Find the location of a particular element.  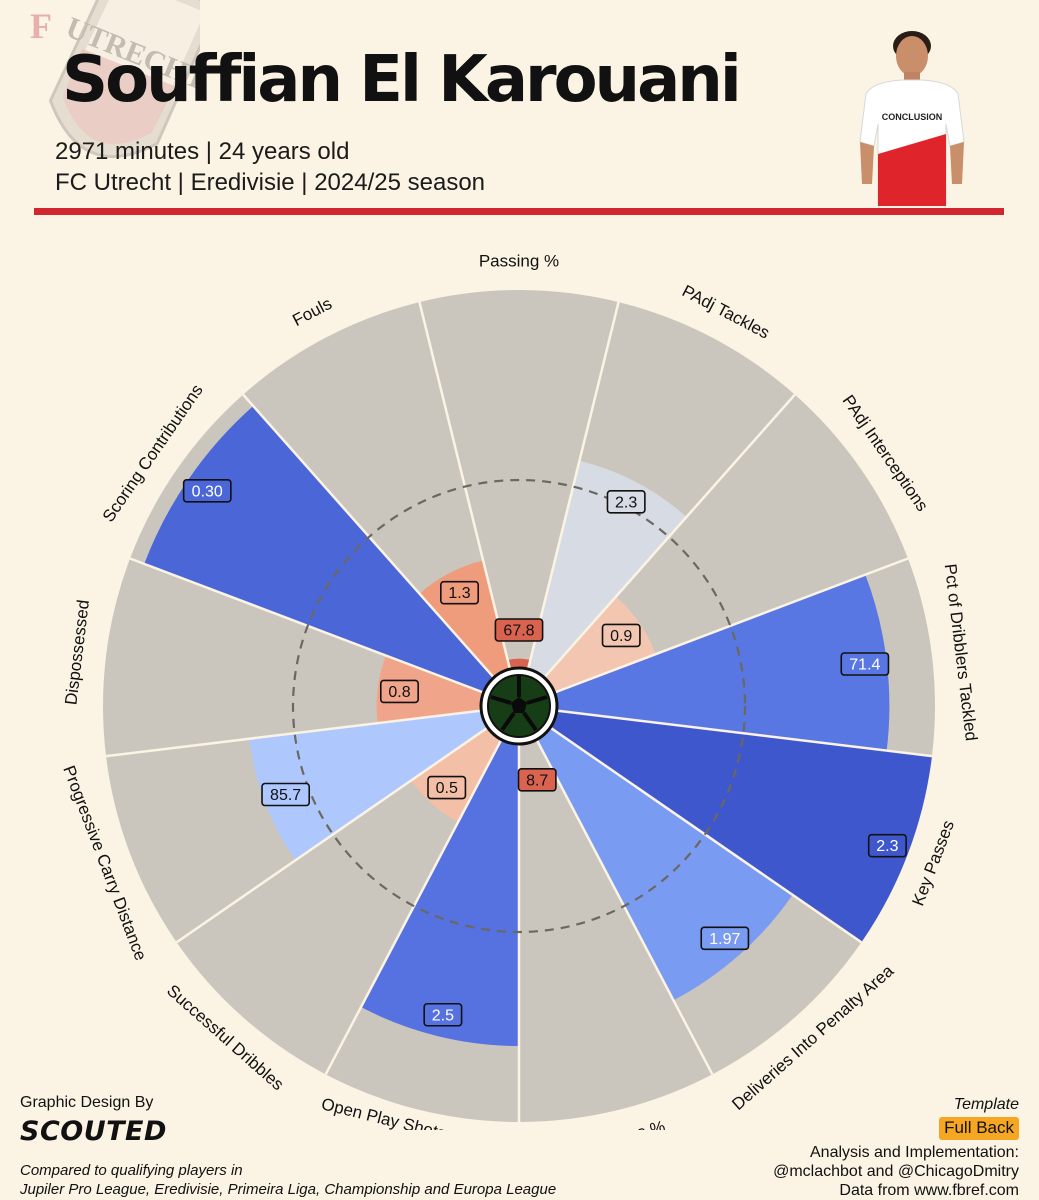

value-label-crosses: 8.7 is located at coordinates (537, 779).